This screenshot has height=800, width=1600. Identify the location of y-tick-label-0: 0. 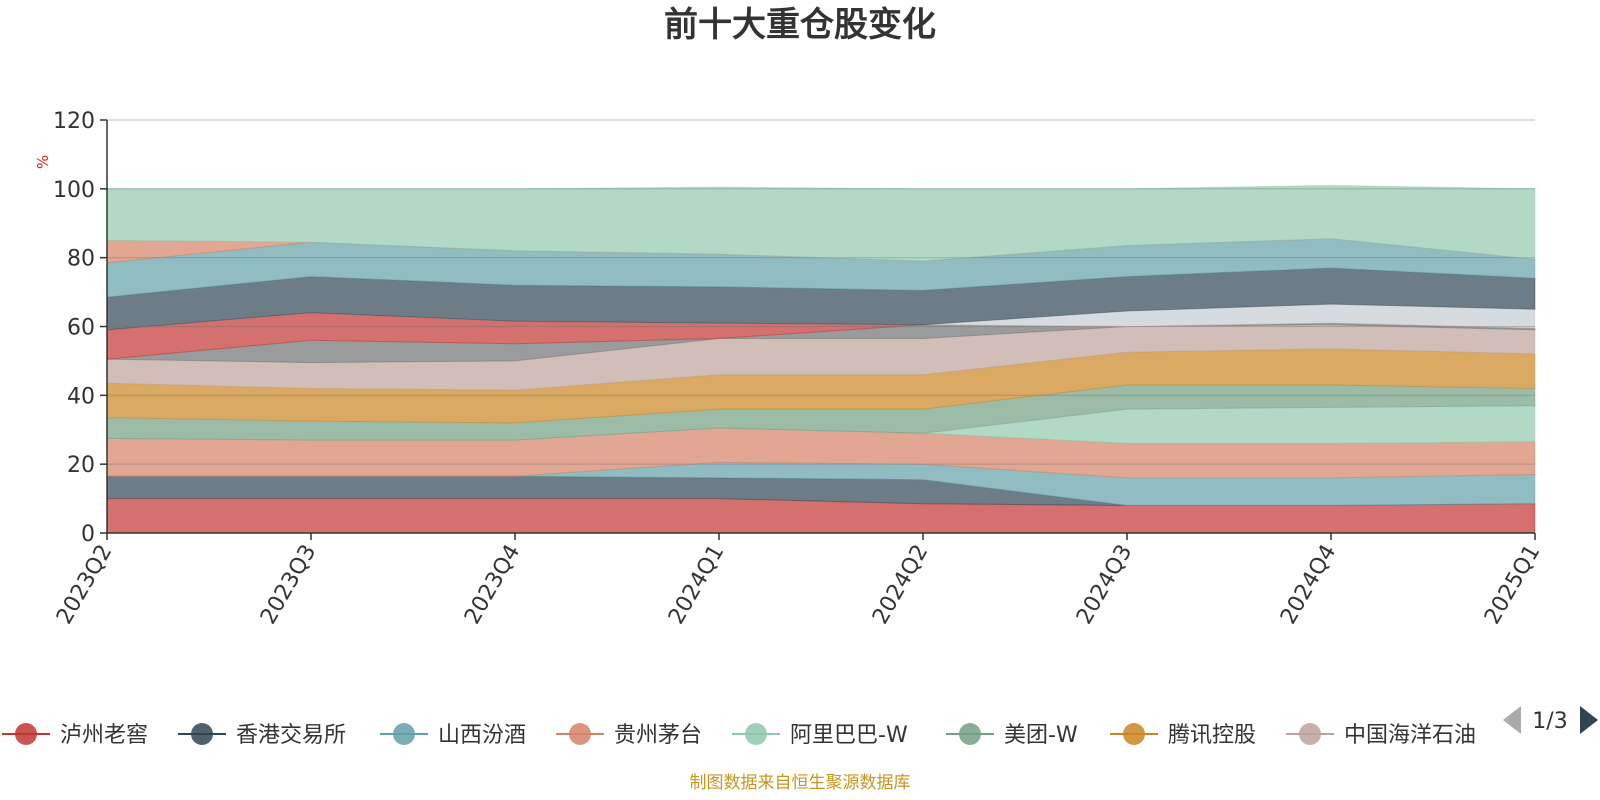
(88, 534).